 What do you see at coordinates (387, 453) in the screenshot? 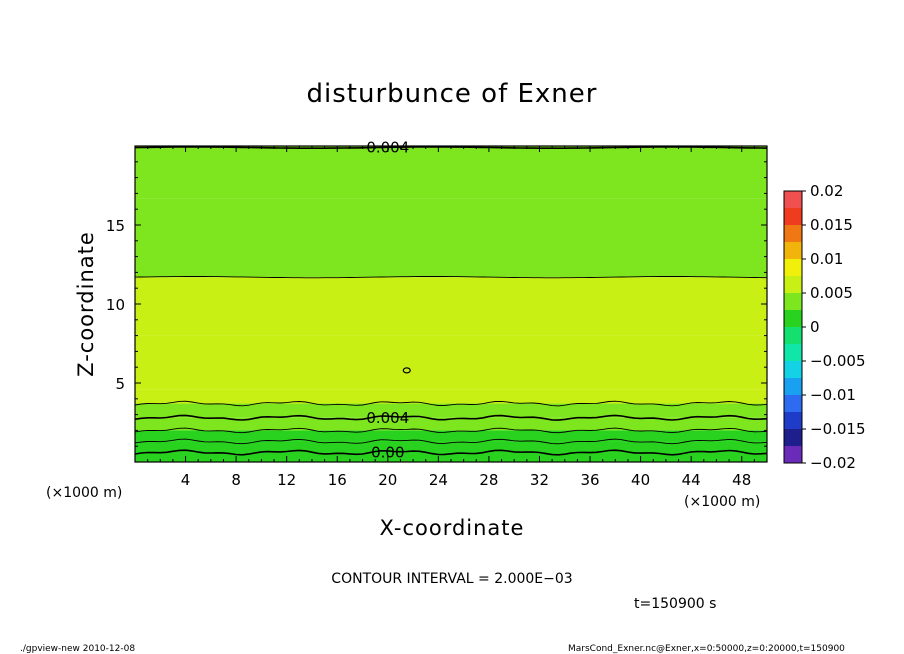
I see `contour-label: 0.00` at bounding box center [387, 453].